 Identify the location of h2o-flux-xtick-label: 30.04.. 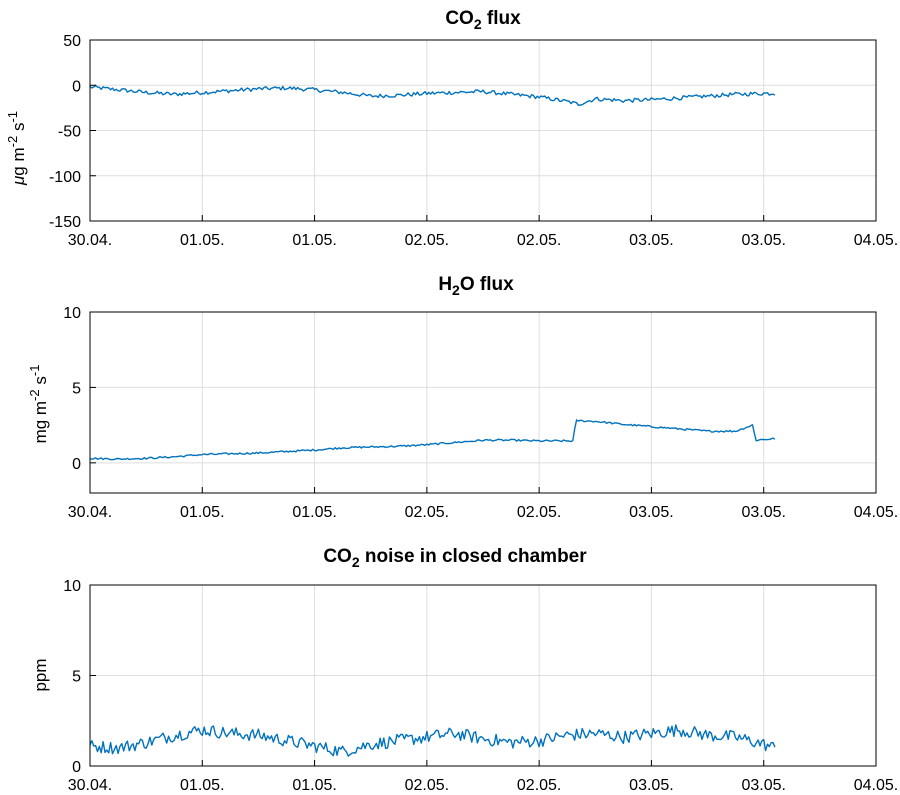
(90, 512).